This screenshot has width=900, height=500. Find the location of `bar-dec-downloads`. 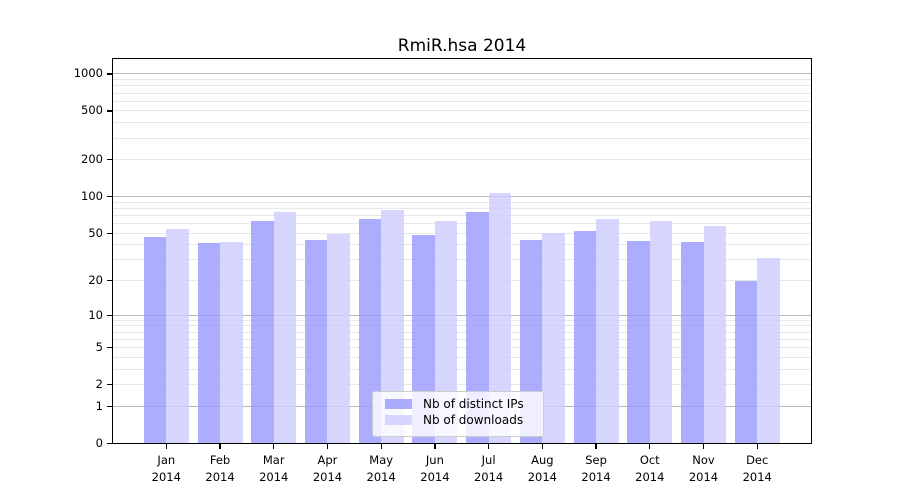

bar-dec-downloads is located at coordinates (768, 351).